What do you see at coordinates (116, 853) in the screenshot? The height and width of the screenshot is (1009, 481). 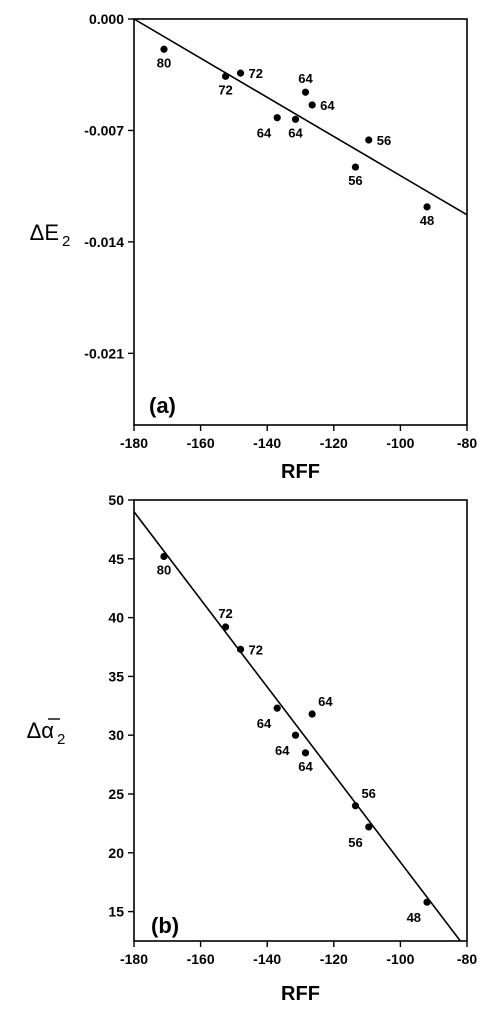 I see `y-tick-label: 20` at bounding box center [116, 853].